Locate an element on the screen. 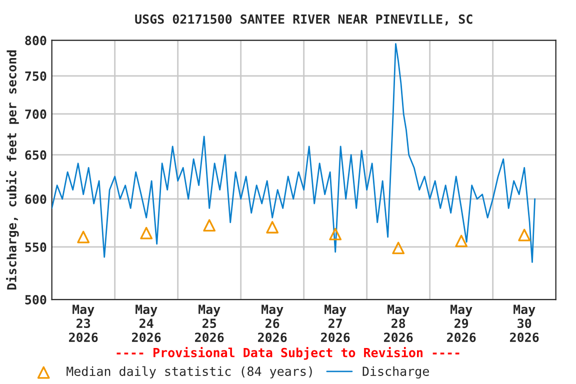 Image resolution: width=576 pixels, height=384 pixels. x-tick-label: May 24 2026 is located at coordinates (146, 323).